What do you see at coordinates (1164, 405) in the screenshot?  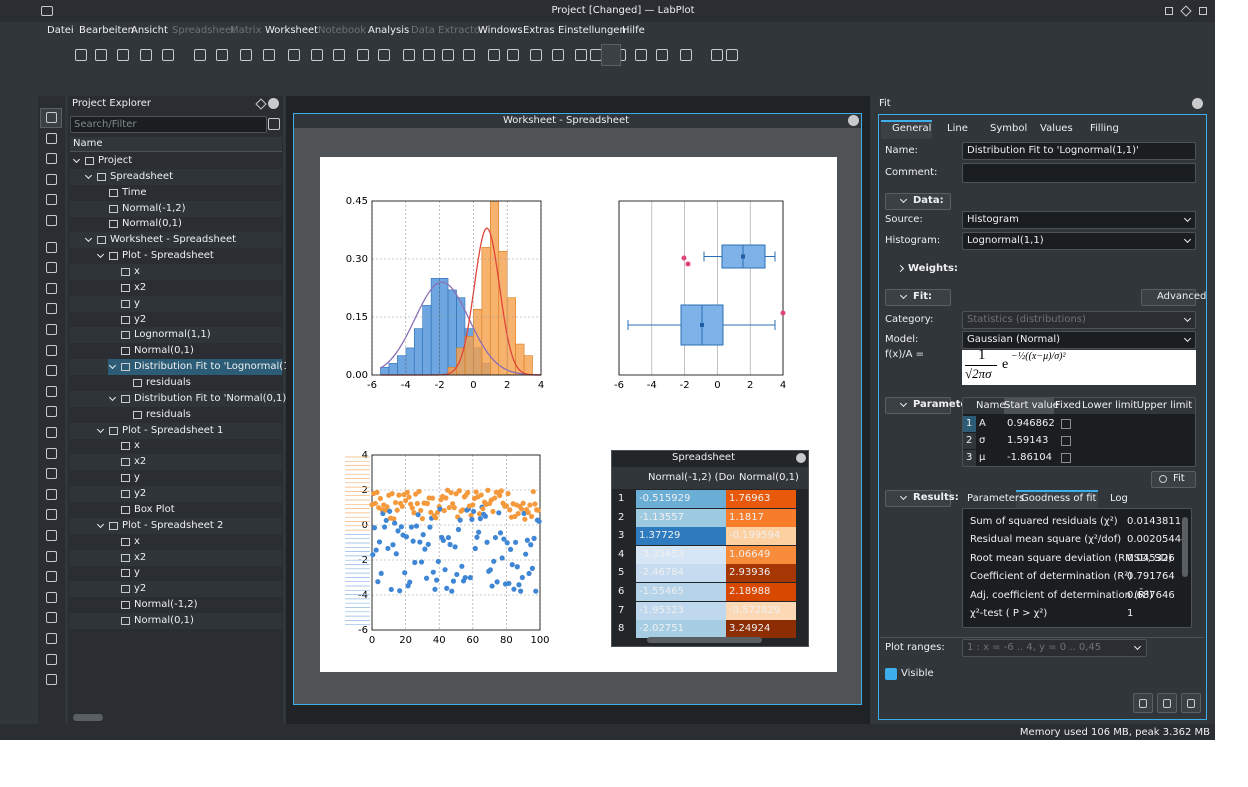 I see `column-header: Upper limit` at bounding box center [1164, 405].